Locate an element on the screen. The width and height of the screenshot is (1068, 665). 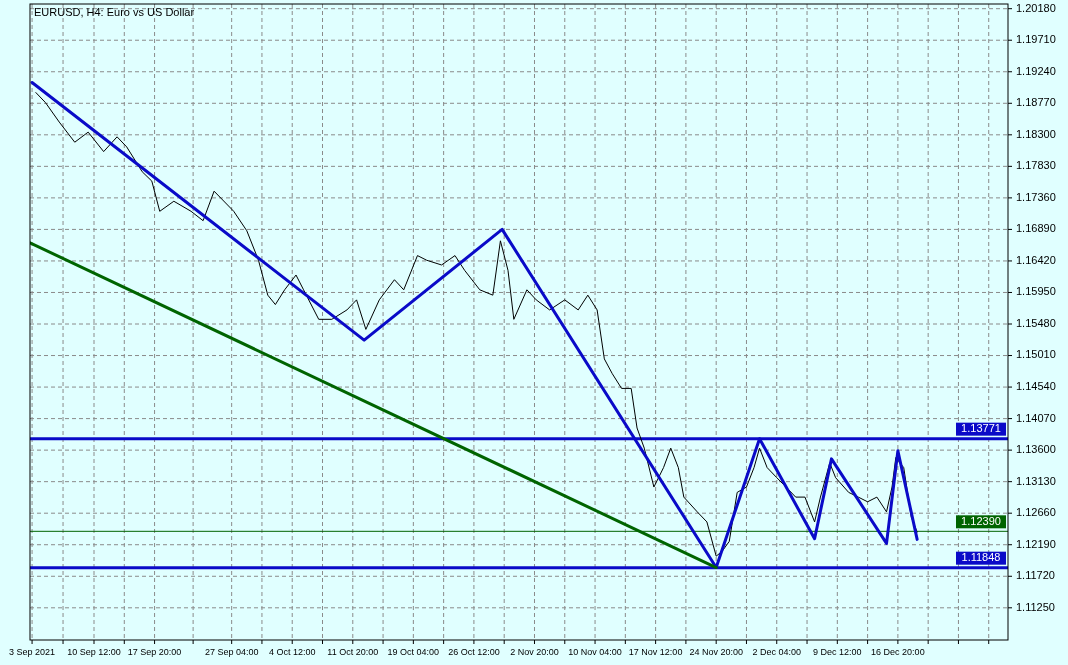
y-tick-label: 1.11720 is located at coordinates (1035, 575).